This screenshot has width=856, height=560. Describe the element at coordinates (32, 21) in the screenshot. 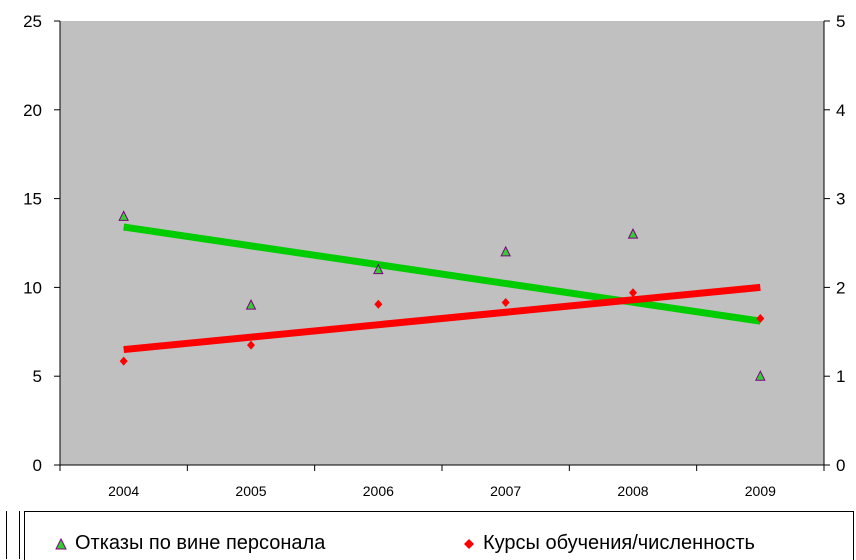

I see `y-left-tick-label: 25` at that location.